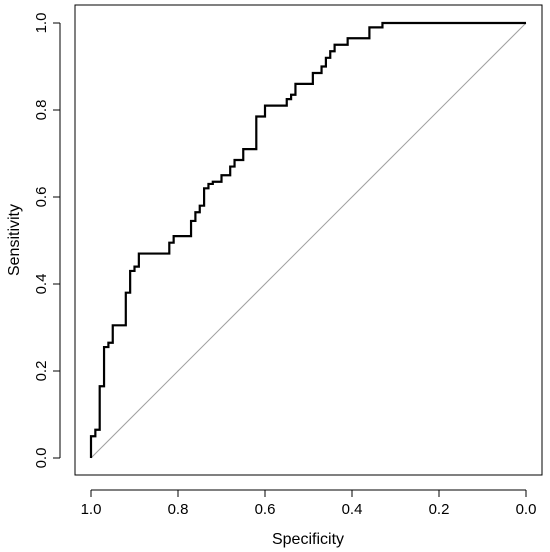  What do you see at coordinates (265, 509) in the screenshot?
I see `x-tick-label: 0.6` at bounding box center [265, 509].